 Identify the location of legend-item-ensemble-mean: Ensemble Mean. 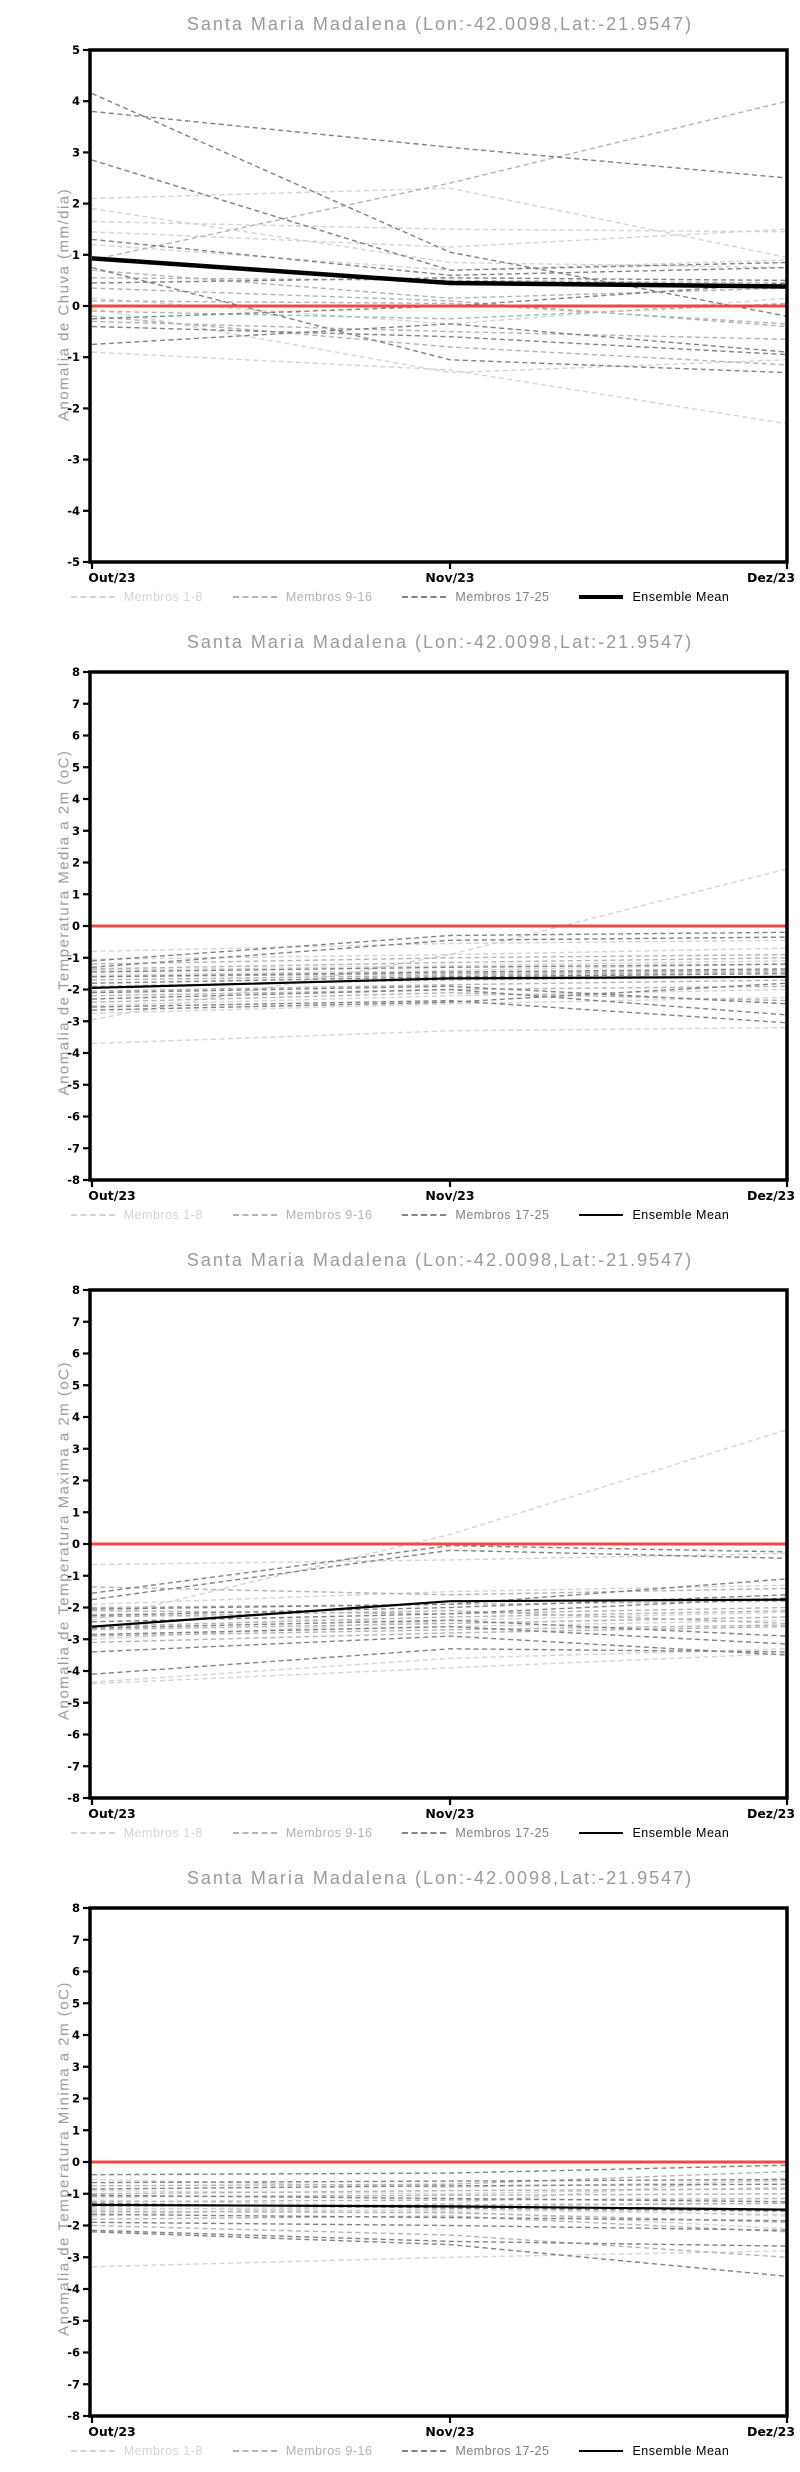
(654, 2451).